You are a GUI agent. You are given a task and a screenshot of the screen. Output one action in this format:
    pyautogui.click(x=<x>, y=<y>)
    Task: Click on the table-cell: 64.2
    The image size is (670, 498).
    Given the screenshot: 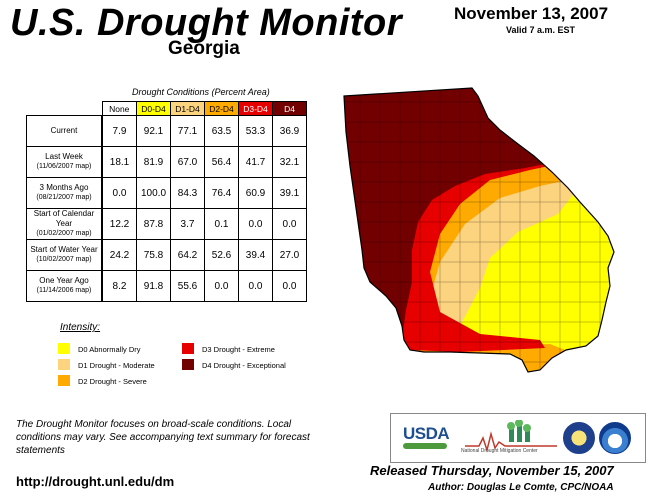 What is the action you would take?
    pyautogui.click(x=187, y=255)
    